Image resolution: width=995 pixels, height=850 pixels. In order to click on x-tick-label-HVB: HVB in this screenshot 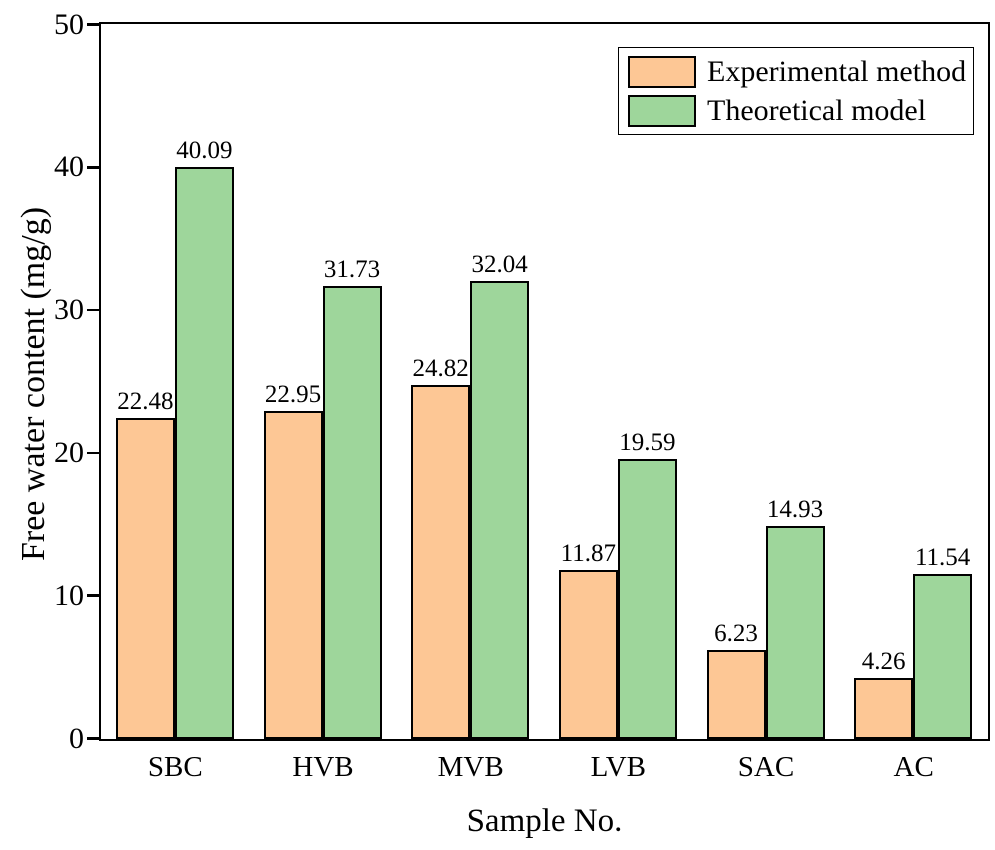, I will do `click(323, 767)`.